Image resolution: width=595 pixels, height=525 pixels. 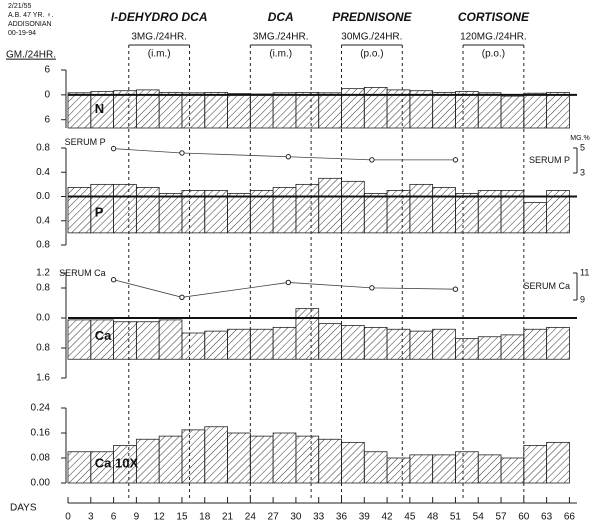 I want to click on series-label: SERUM Ca, so click(x=82, y=273).